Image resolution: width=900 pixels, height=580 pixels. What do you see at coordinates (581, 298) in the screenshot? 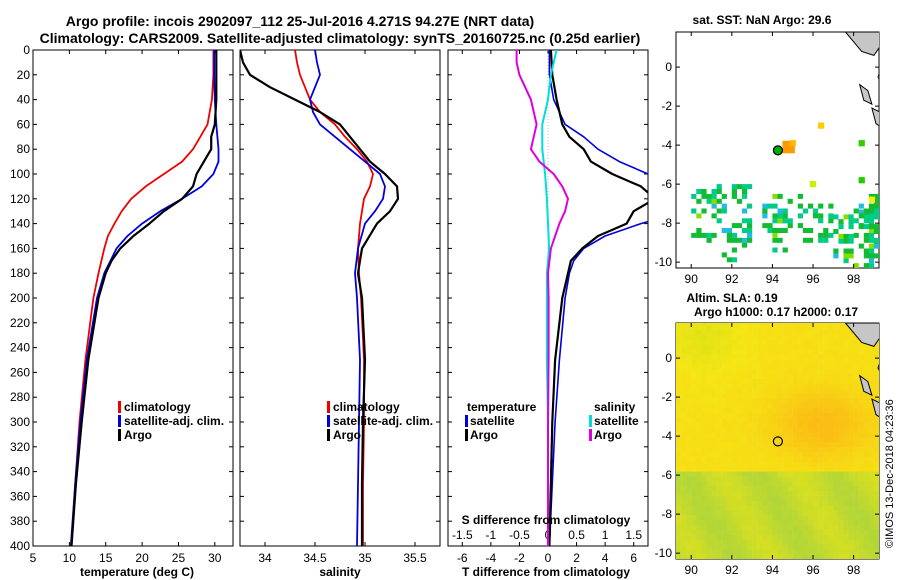
I see `difference-series` at bounding box center [581, 298].